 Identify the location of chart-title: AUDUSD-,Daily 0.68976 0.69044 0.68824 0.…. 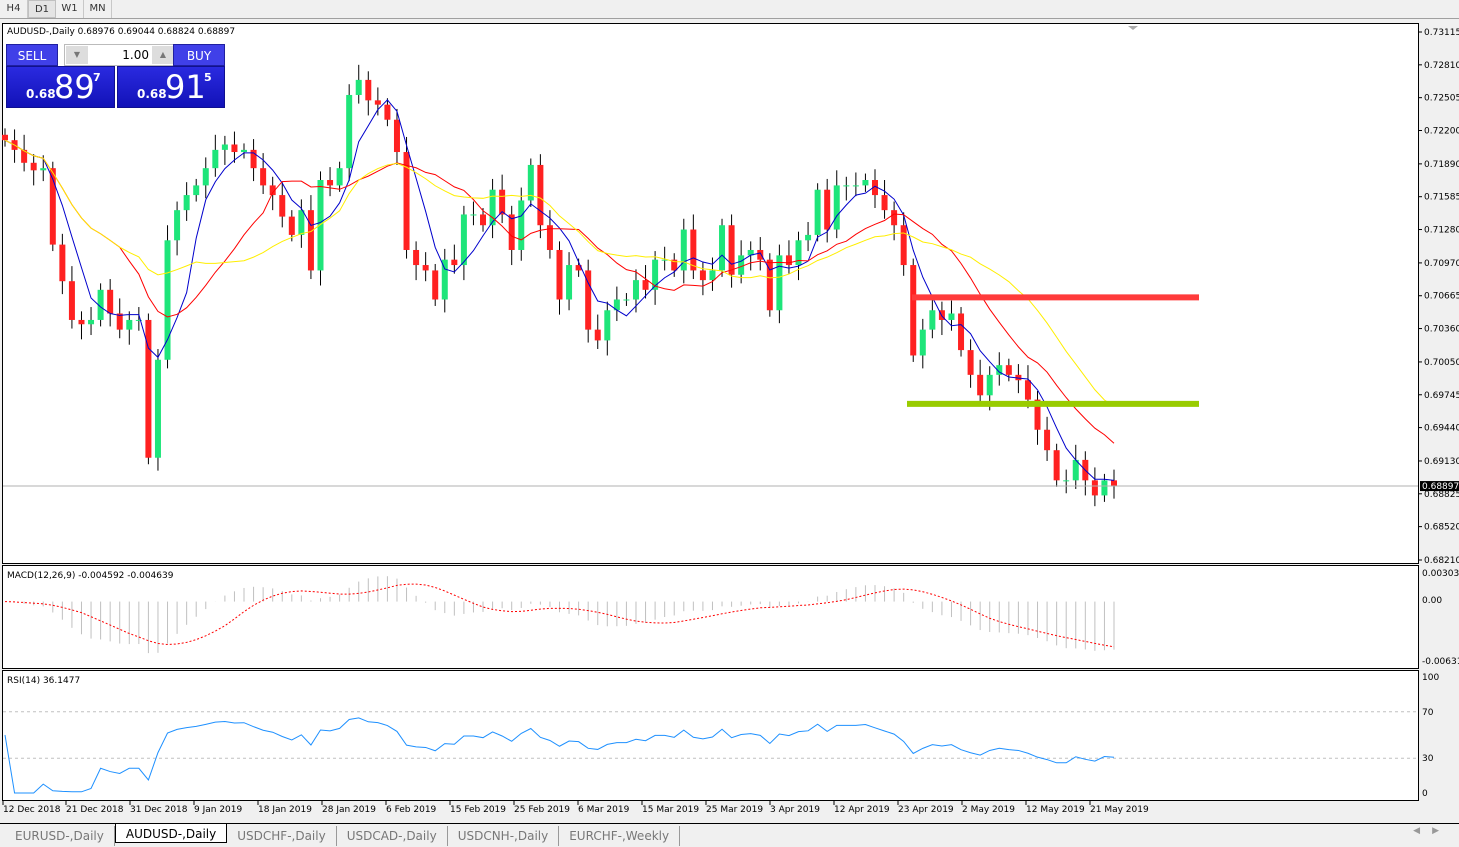
(121, 32).